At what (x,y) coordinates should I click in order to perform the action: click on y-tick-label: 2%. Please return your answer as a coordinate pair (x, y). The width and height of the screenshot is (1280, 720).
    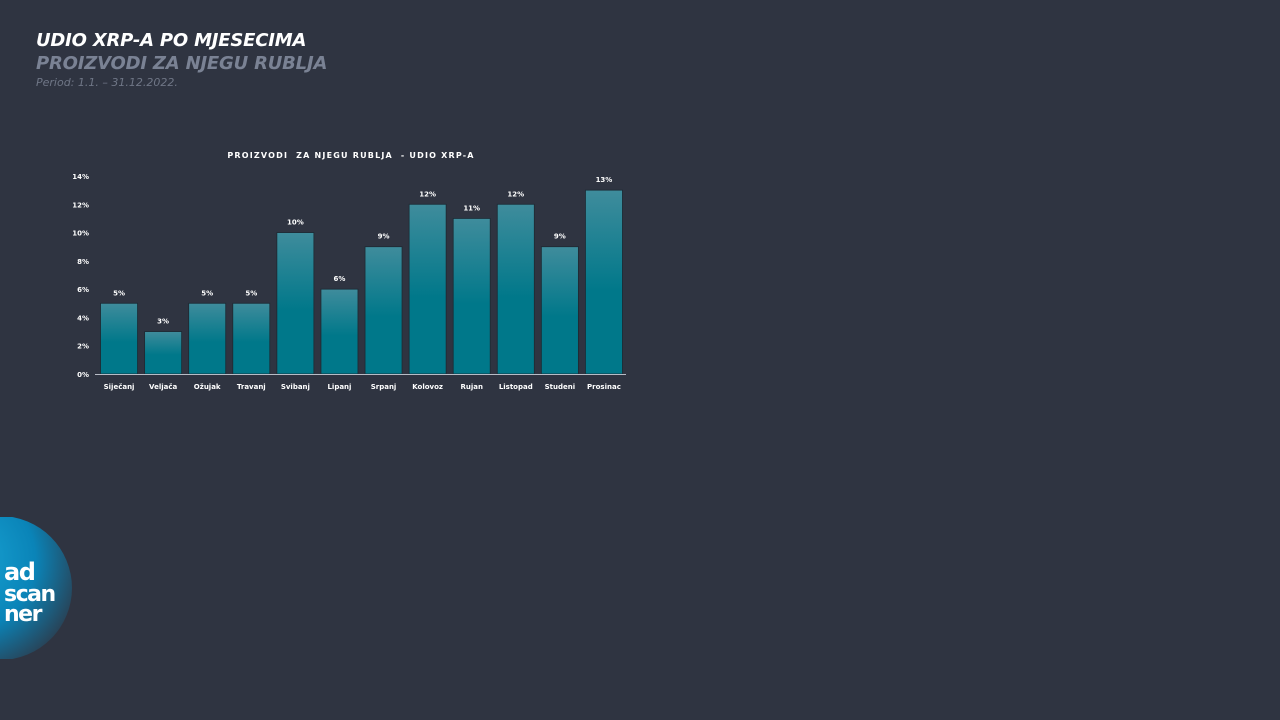
    Looking at the image, I should click on (83, 347).